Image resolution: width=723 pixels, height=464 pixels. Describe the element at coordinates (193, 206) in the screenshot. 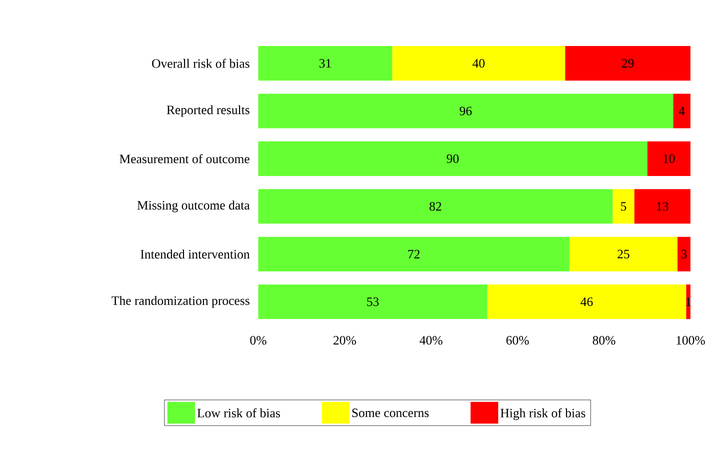

I see `y-tick-label: Missing outcome data` at that location.